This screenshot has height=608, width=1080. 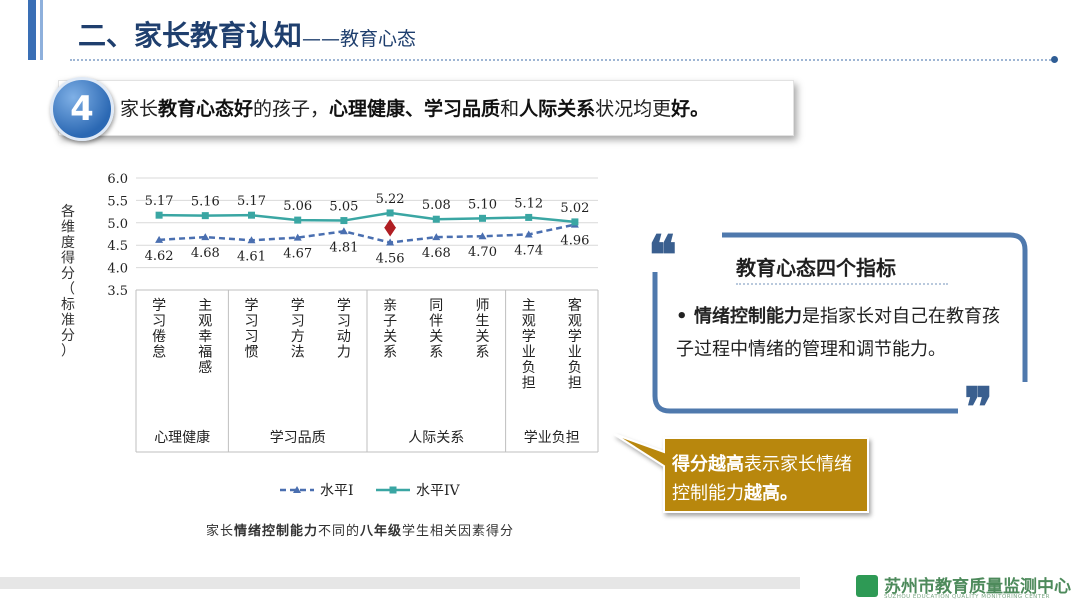 I want to click on open-quote-icon: ❝, so click(x=663, y=255).